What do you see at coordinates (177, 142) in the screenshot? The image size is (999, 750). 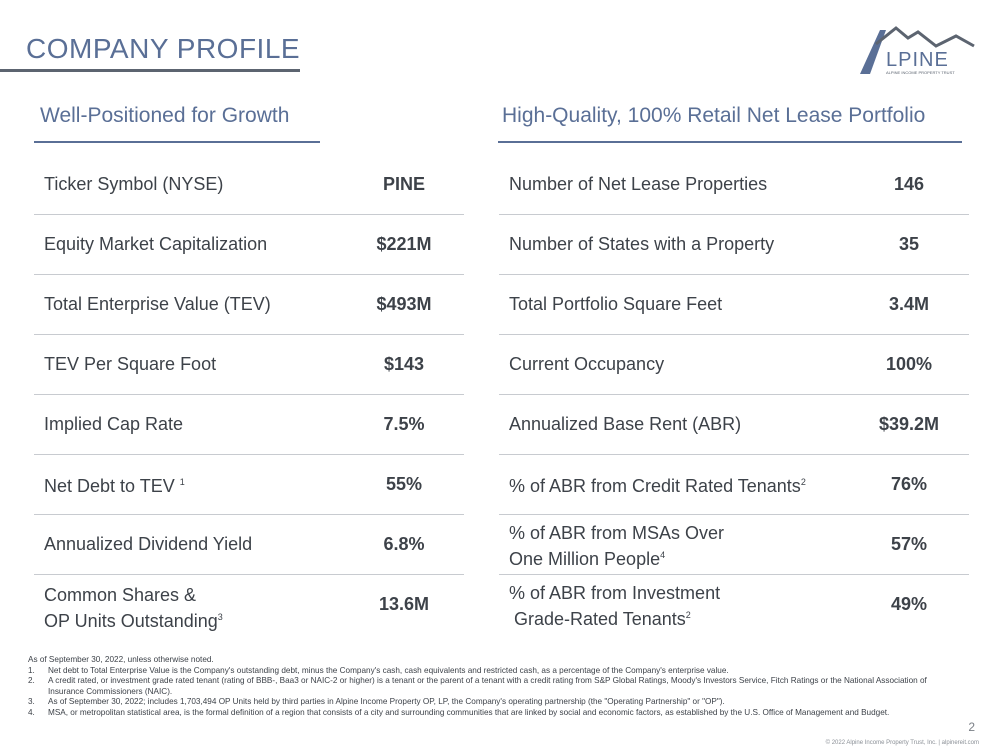 I see `left-section-rule` at bounding box center [177, 142].